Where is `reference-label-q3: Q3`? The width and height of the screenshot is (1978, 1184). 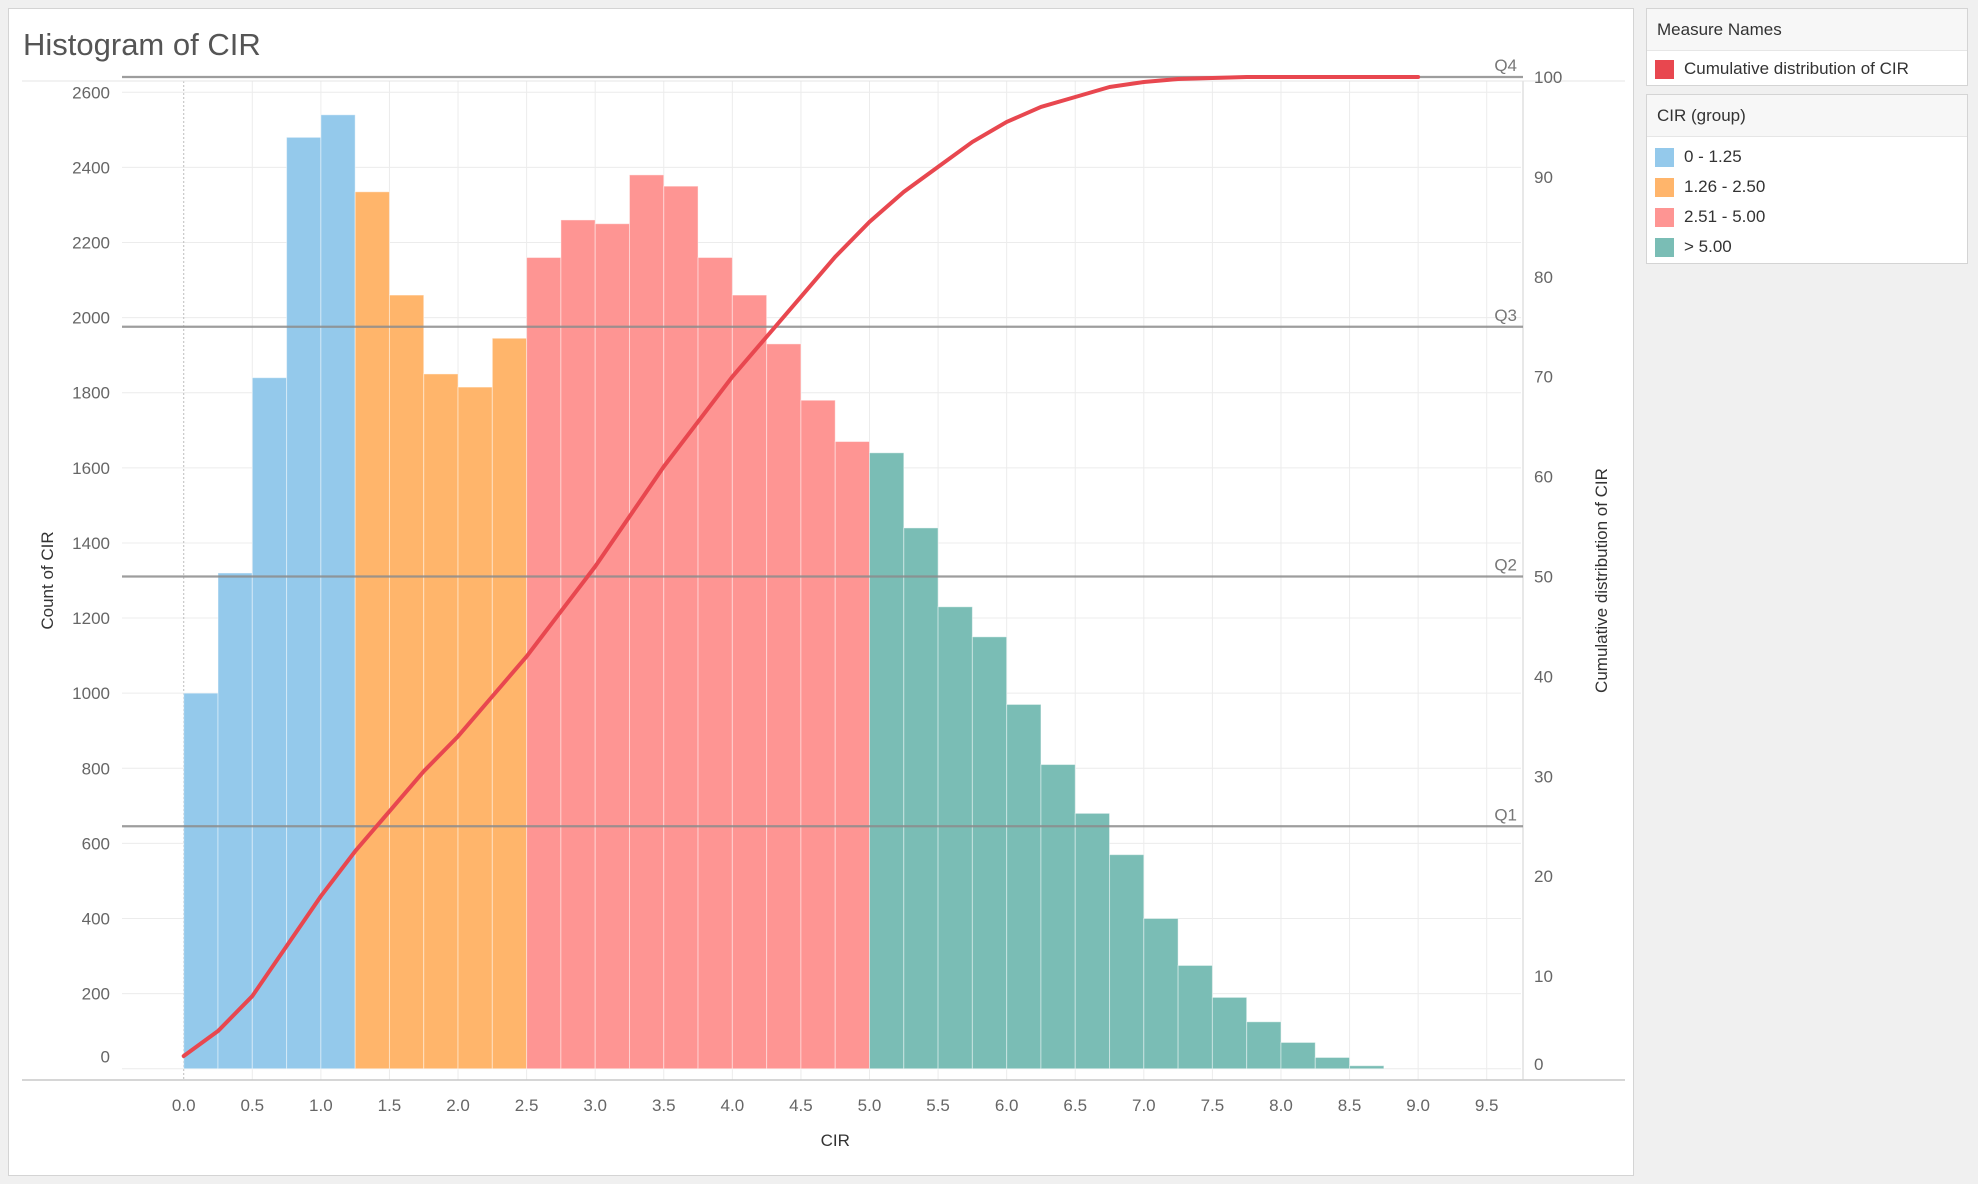
reference-label-q3: Q3 is located at coordinates (1505, 315).